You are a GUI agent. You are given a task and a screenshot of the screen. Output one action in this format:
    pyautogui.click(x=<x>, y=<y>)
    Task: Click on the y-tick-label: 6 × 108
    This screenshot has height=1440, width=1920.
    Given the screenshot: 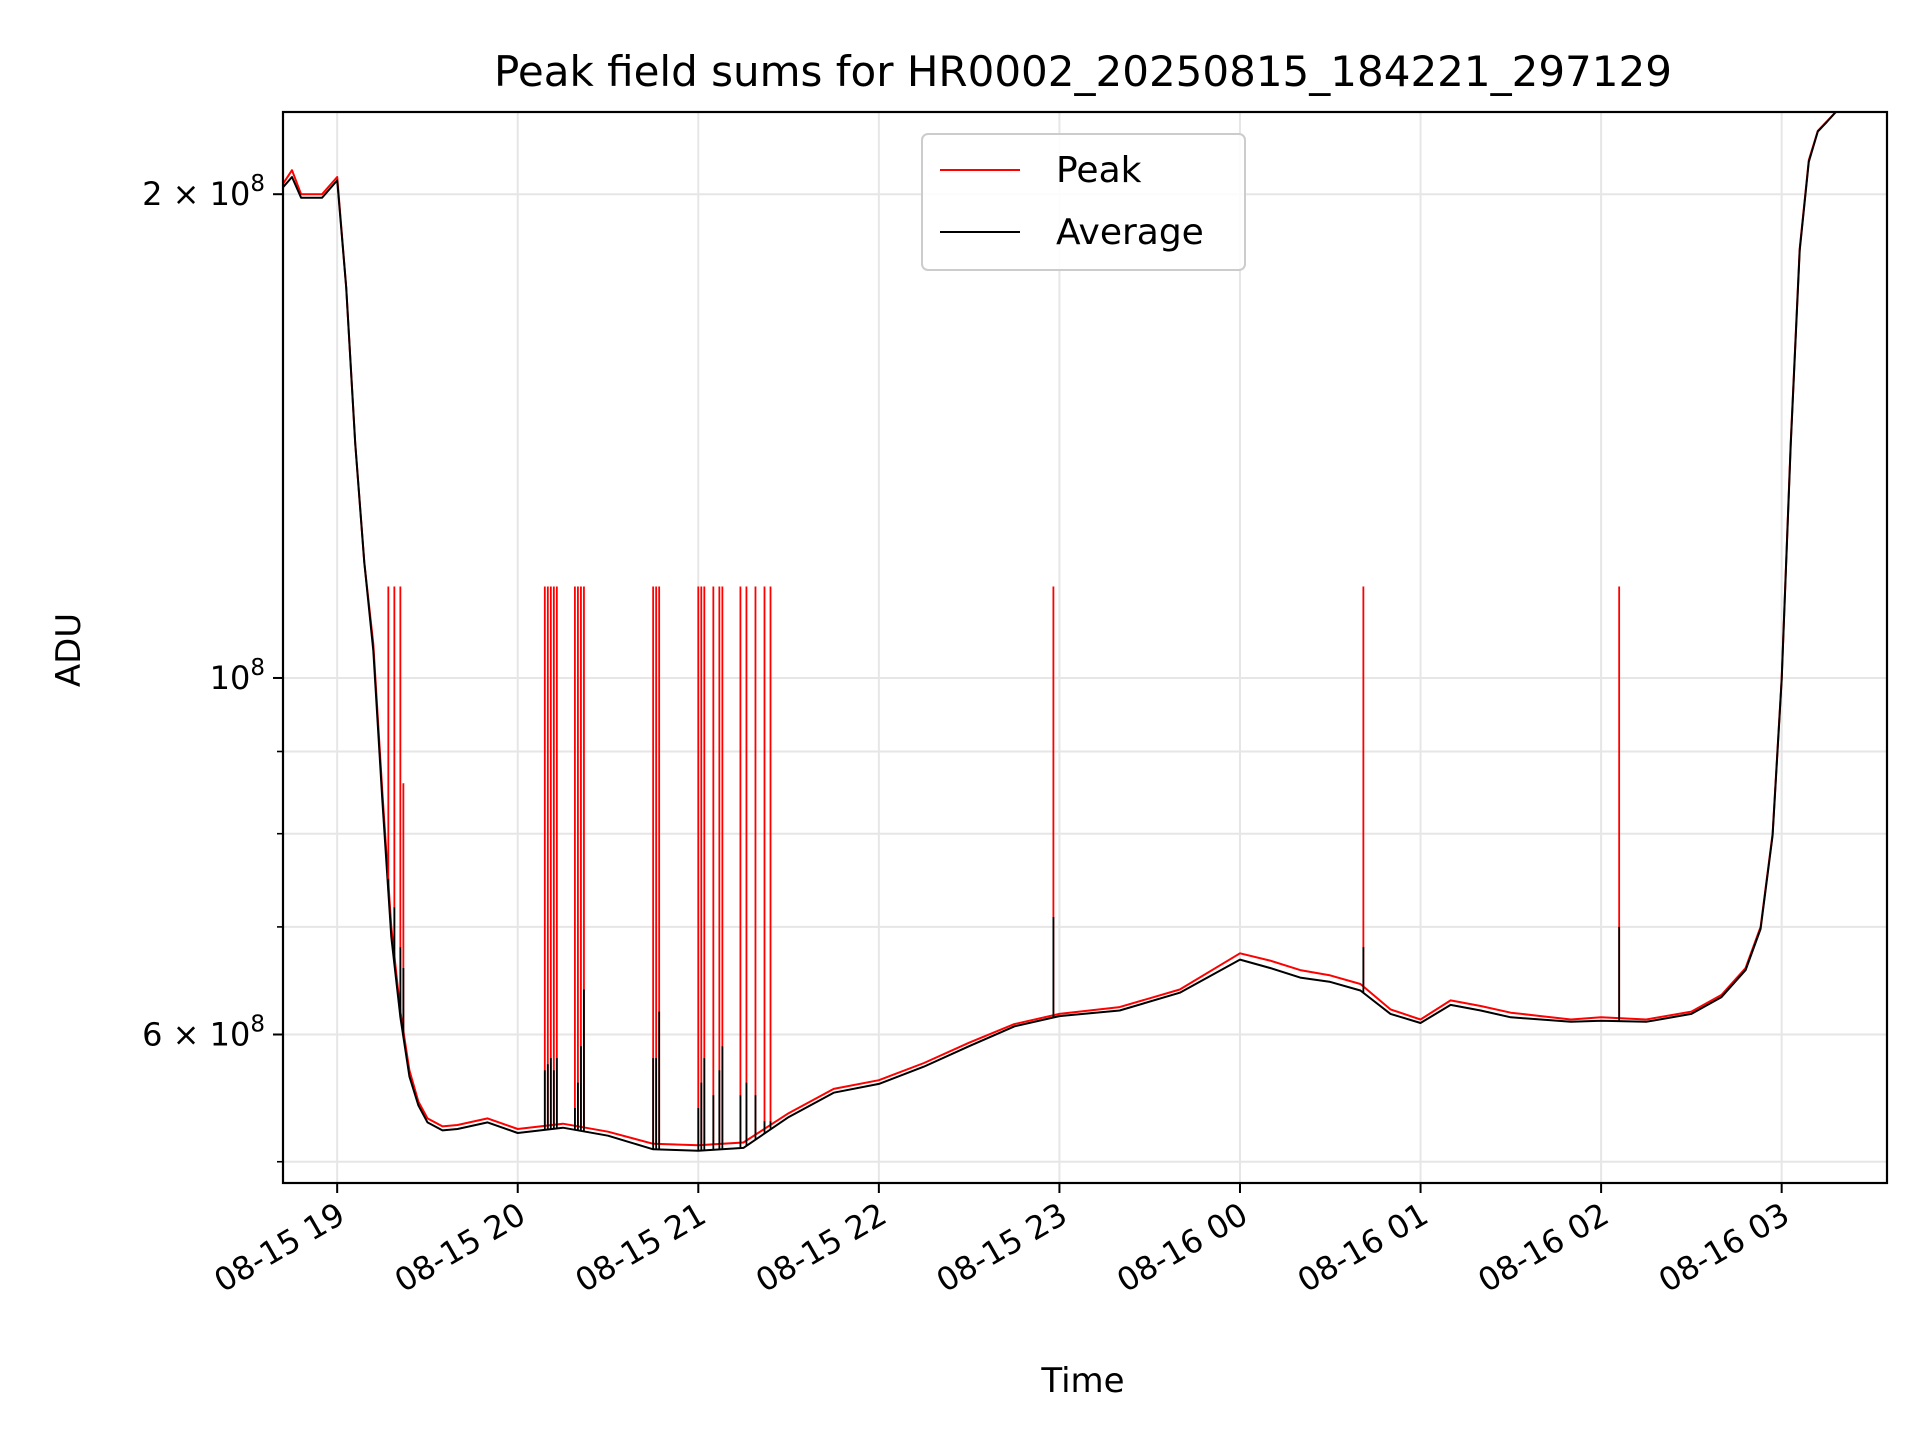 What is the action you would take?
    pyautogui.click(x=203, y=1032)
    